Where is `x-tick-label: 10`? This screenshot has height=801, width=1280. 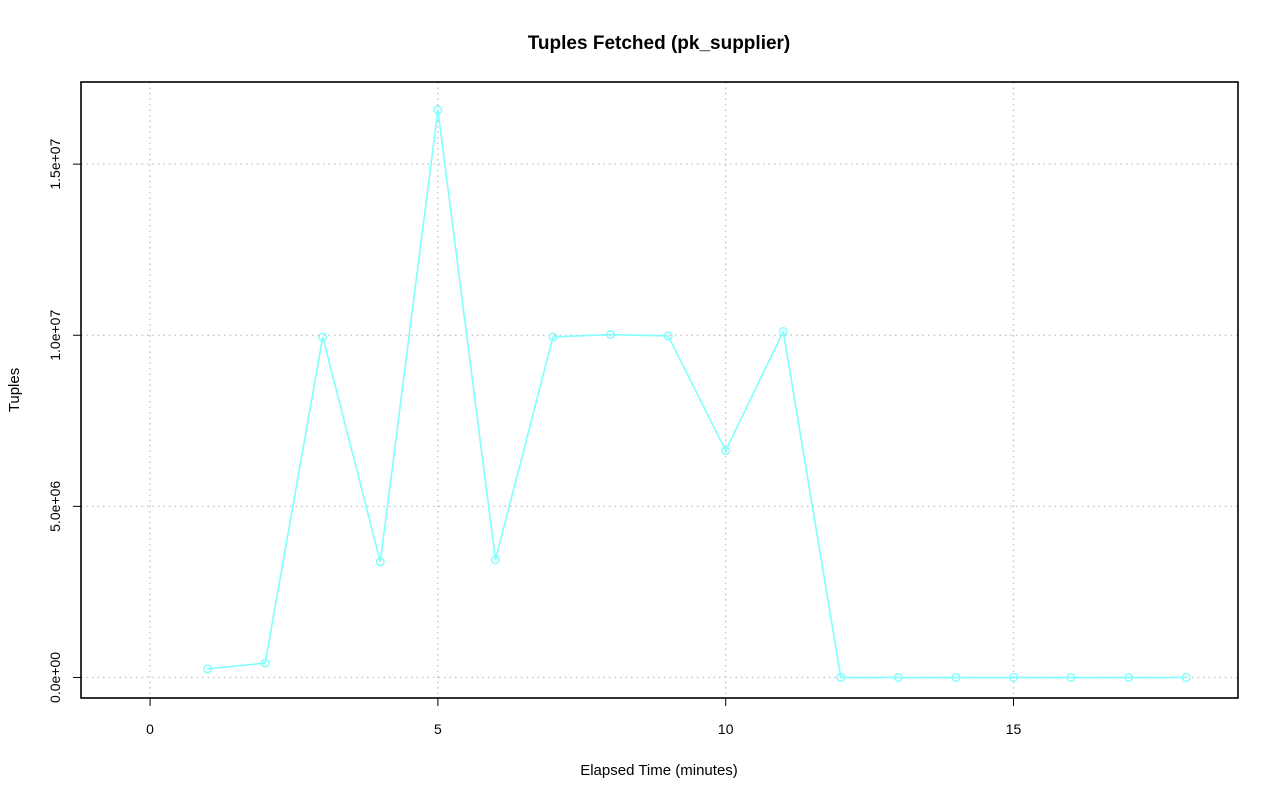
x-tick-label: 10 is located at coordinates (726, 729).